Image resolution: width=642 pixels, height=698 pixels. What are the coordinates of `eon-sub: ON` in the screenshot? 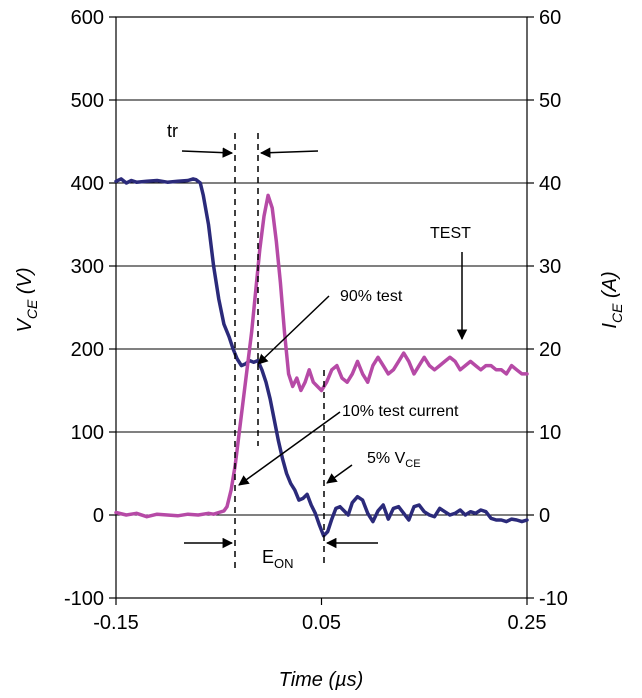 It's located at (284, 563).